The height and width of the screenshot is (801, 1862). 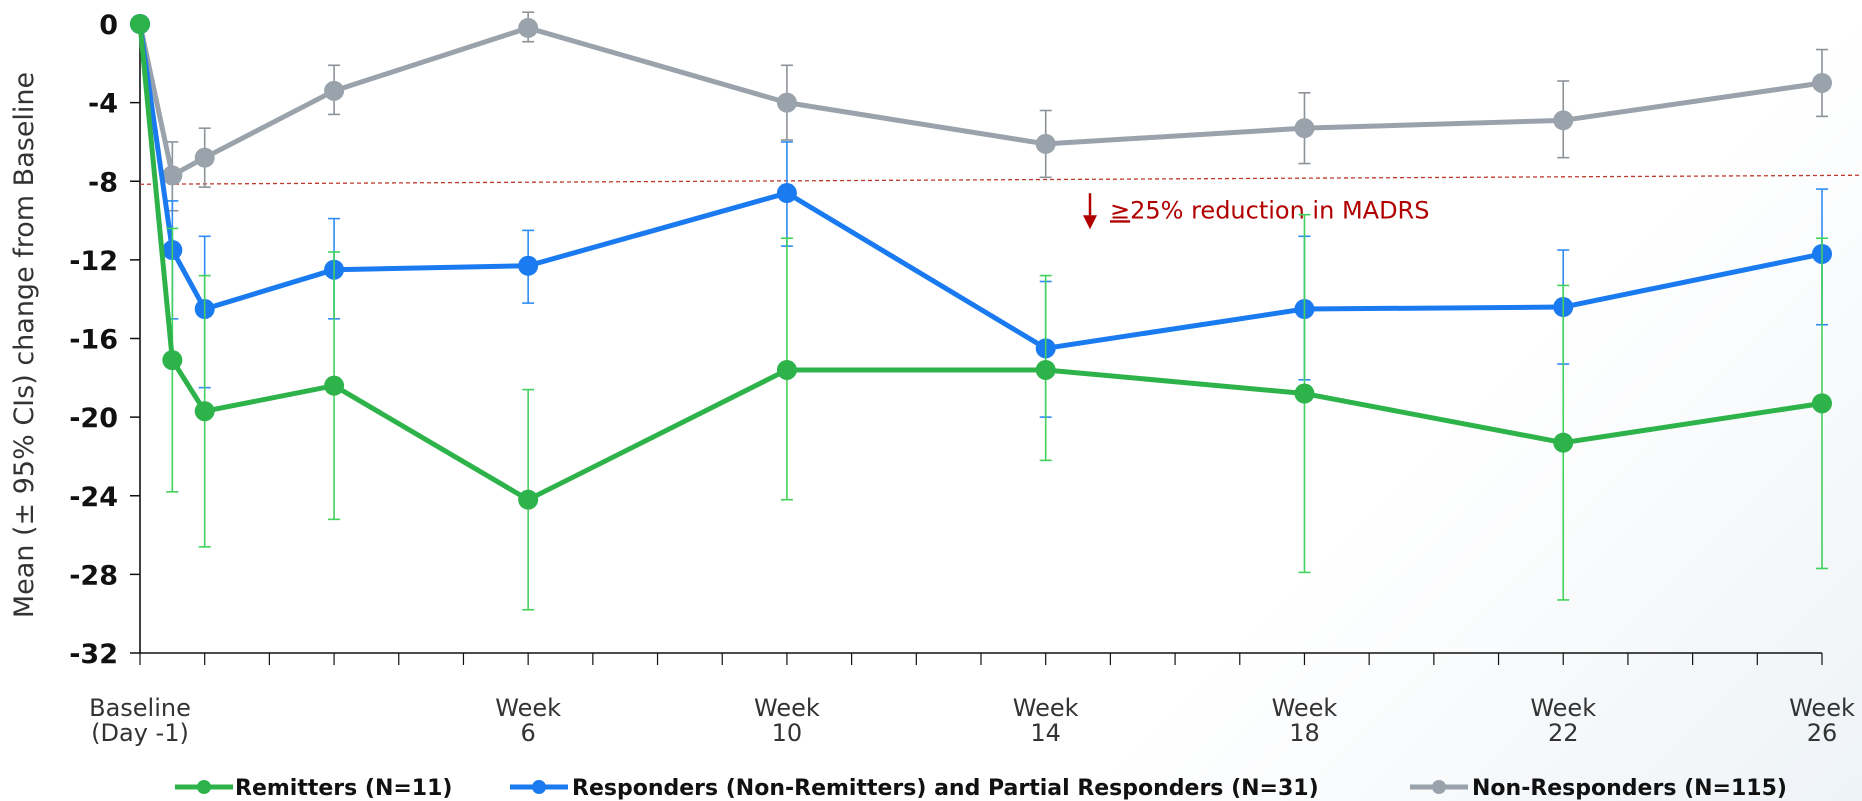 What do you see at coordinates (103, 182) in the screenshot?
I see `y-tick-label: -8` at bounding box center [103, 182].